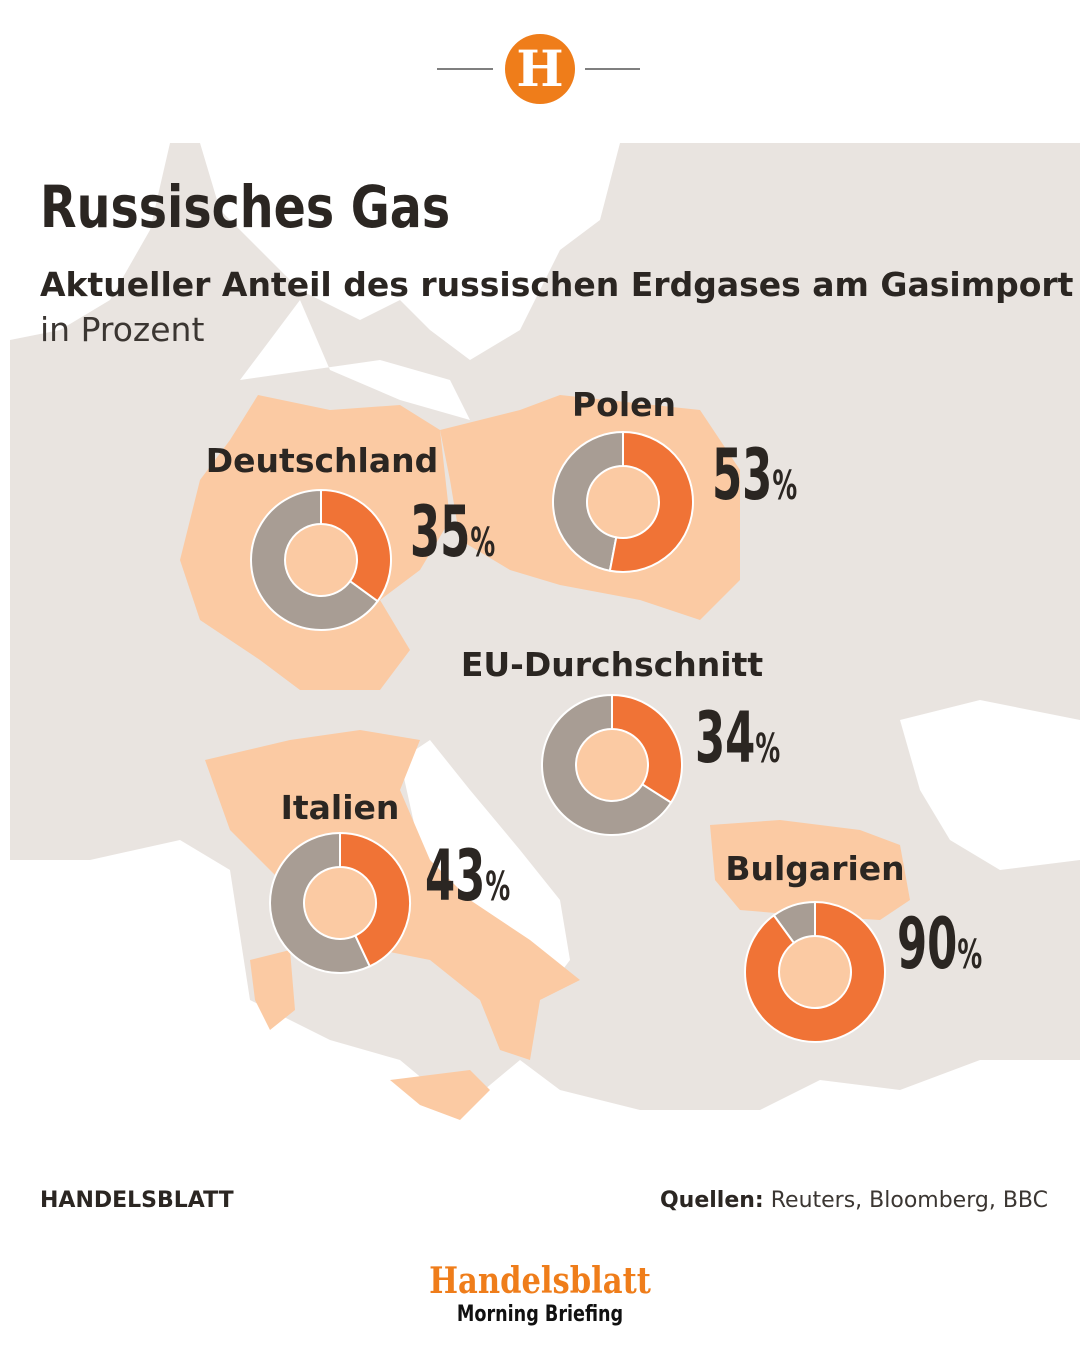  What do you see at coordinates (927, 944) in the screenshot?
I see `value-number: 90` at bounding box center [927, 944].